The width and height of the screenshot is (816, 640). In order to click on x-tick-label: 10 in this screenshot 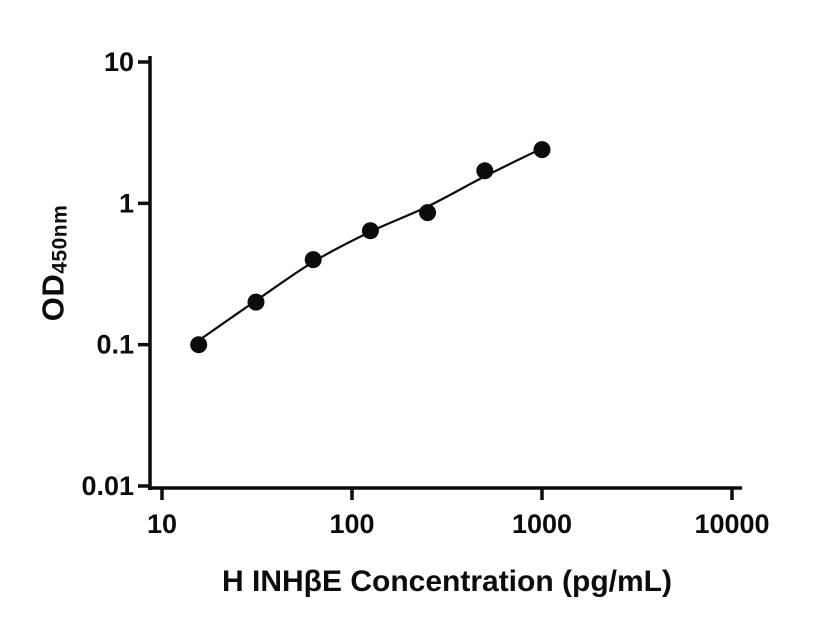, I will do `click(162, 524)`.